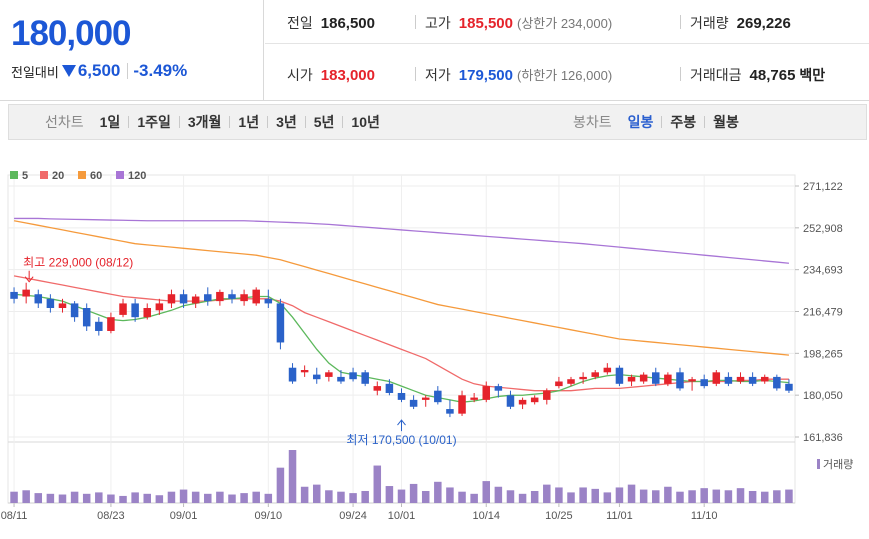 The width and height of the screenshot is (869, 539). Describe the element at coordinates (14, 516) in the screenshot. I see `x-tick-label: 08/11` at that location.